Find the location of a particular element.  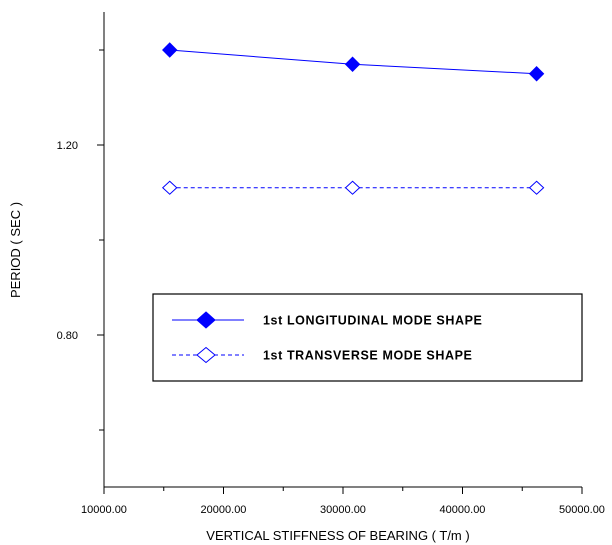

y-tick-label: 0.80 is located at coordinates (67, 336).